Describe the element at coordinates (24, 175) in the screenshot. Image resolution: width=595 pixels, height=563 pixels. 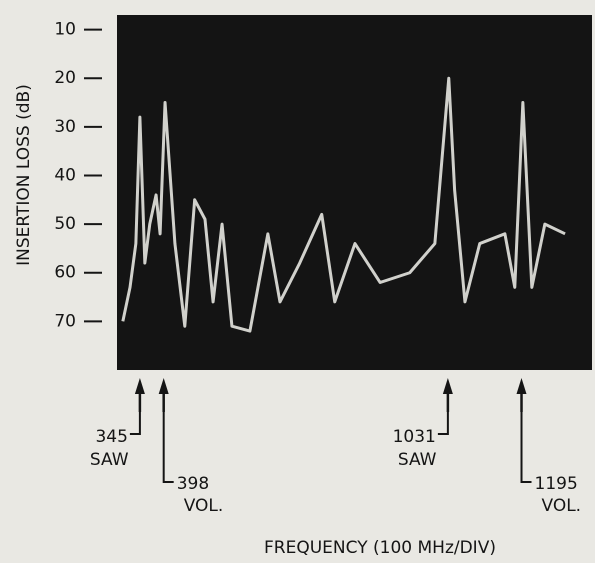
I see `y-axis-label: INSERTION LOSS (dB)` at that location.